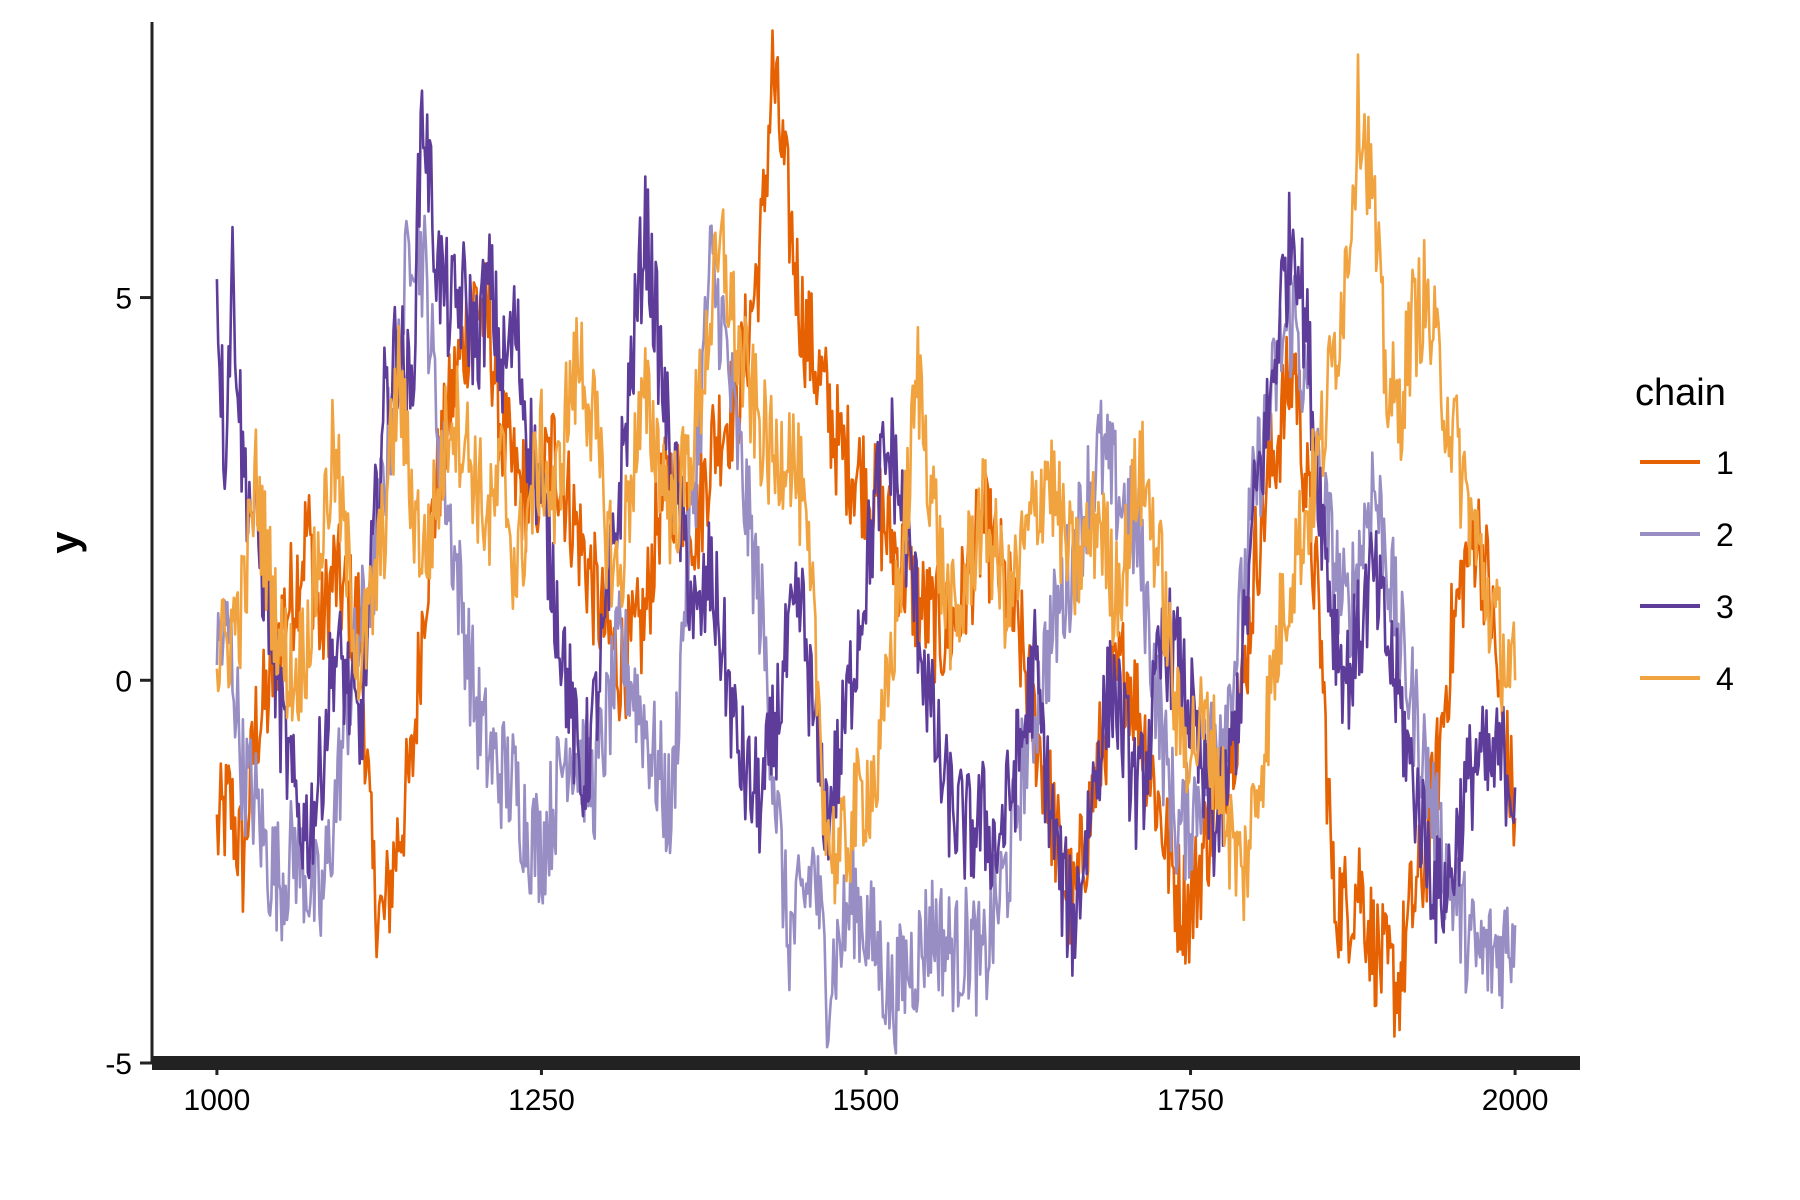  What do you see at coordinates (1515, 1100) in the screenshot?
I see `x-tick-label: 2000` at bounding box center [1515, 1100].